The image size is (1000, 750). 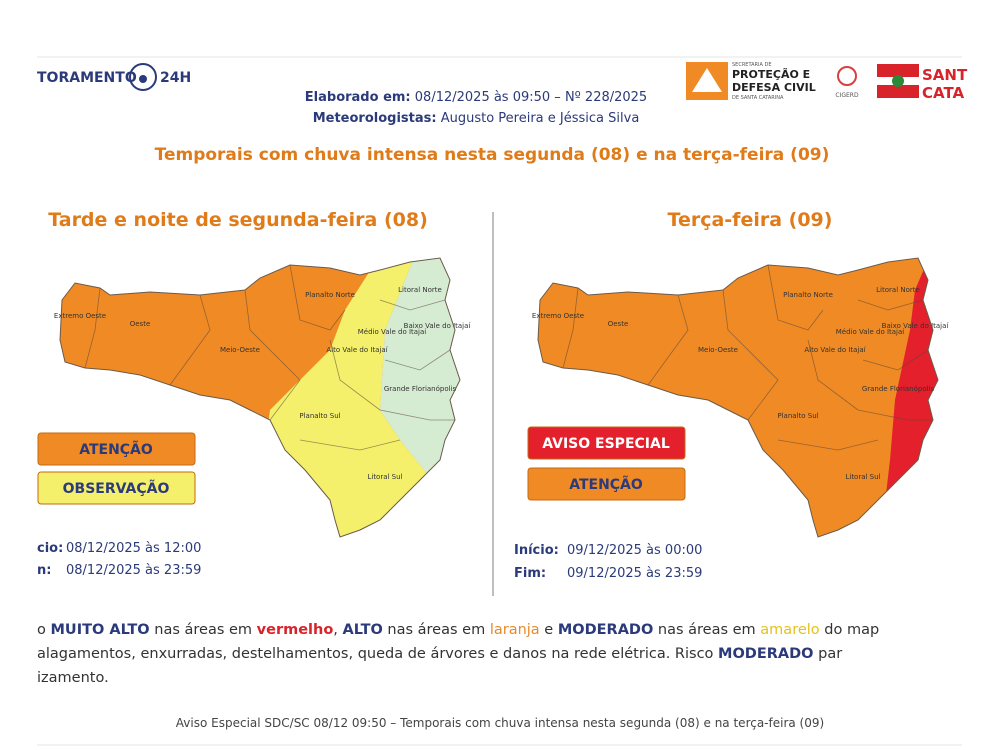 What do you see at coordinates (540, 118) in the screenshot?
I see `value: Augusto Pereira e Jéssica Silva` at bounding box center [540, 118].